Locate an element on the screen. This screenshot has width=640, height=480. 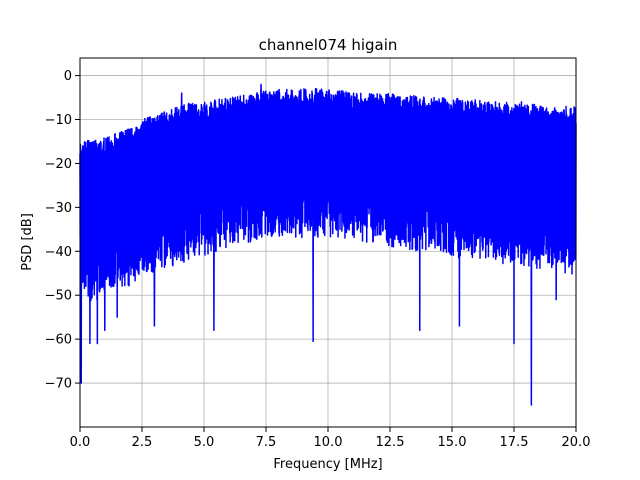
y-axis-label: PSD [dB] is located at coordinates (27, 242).